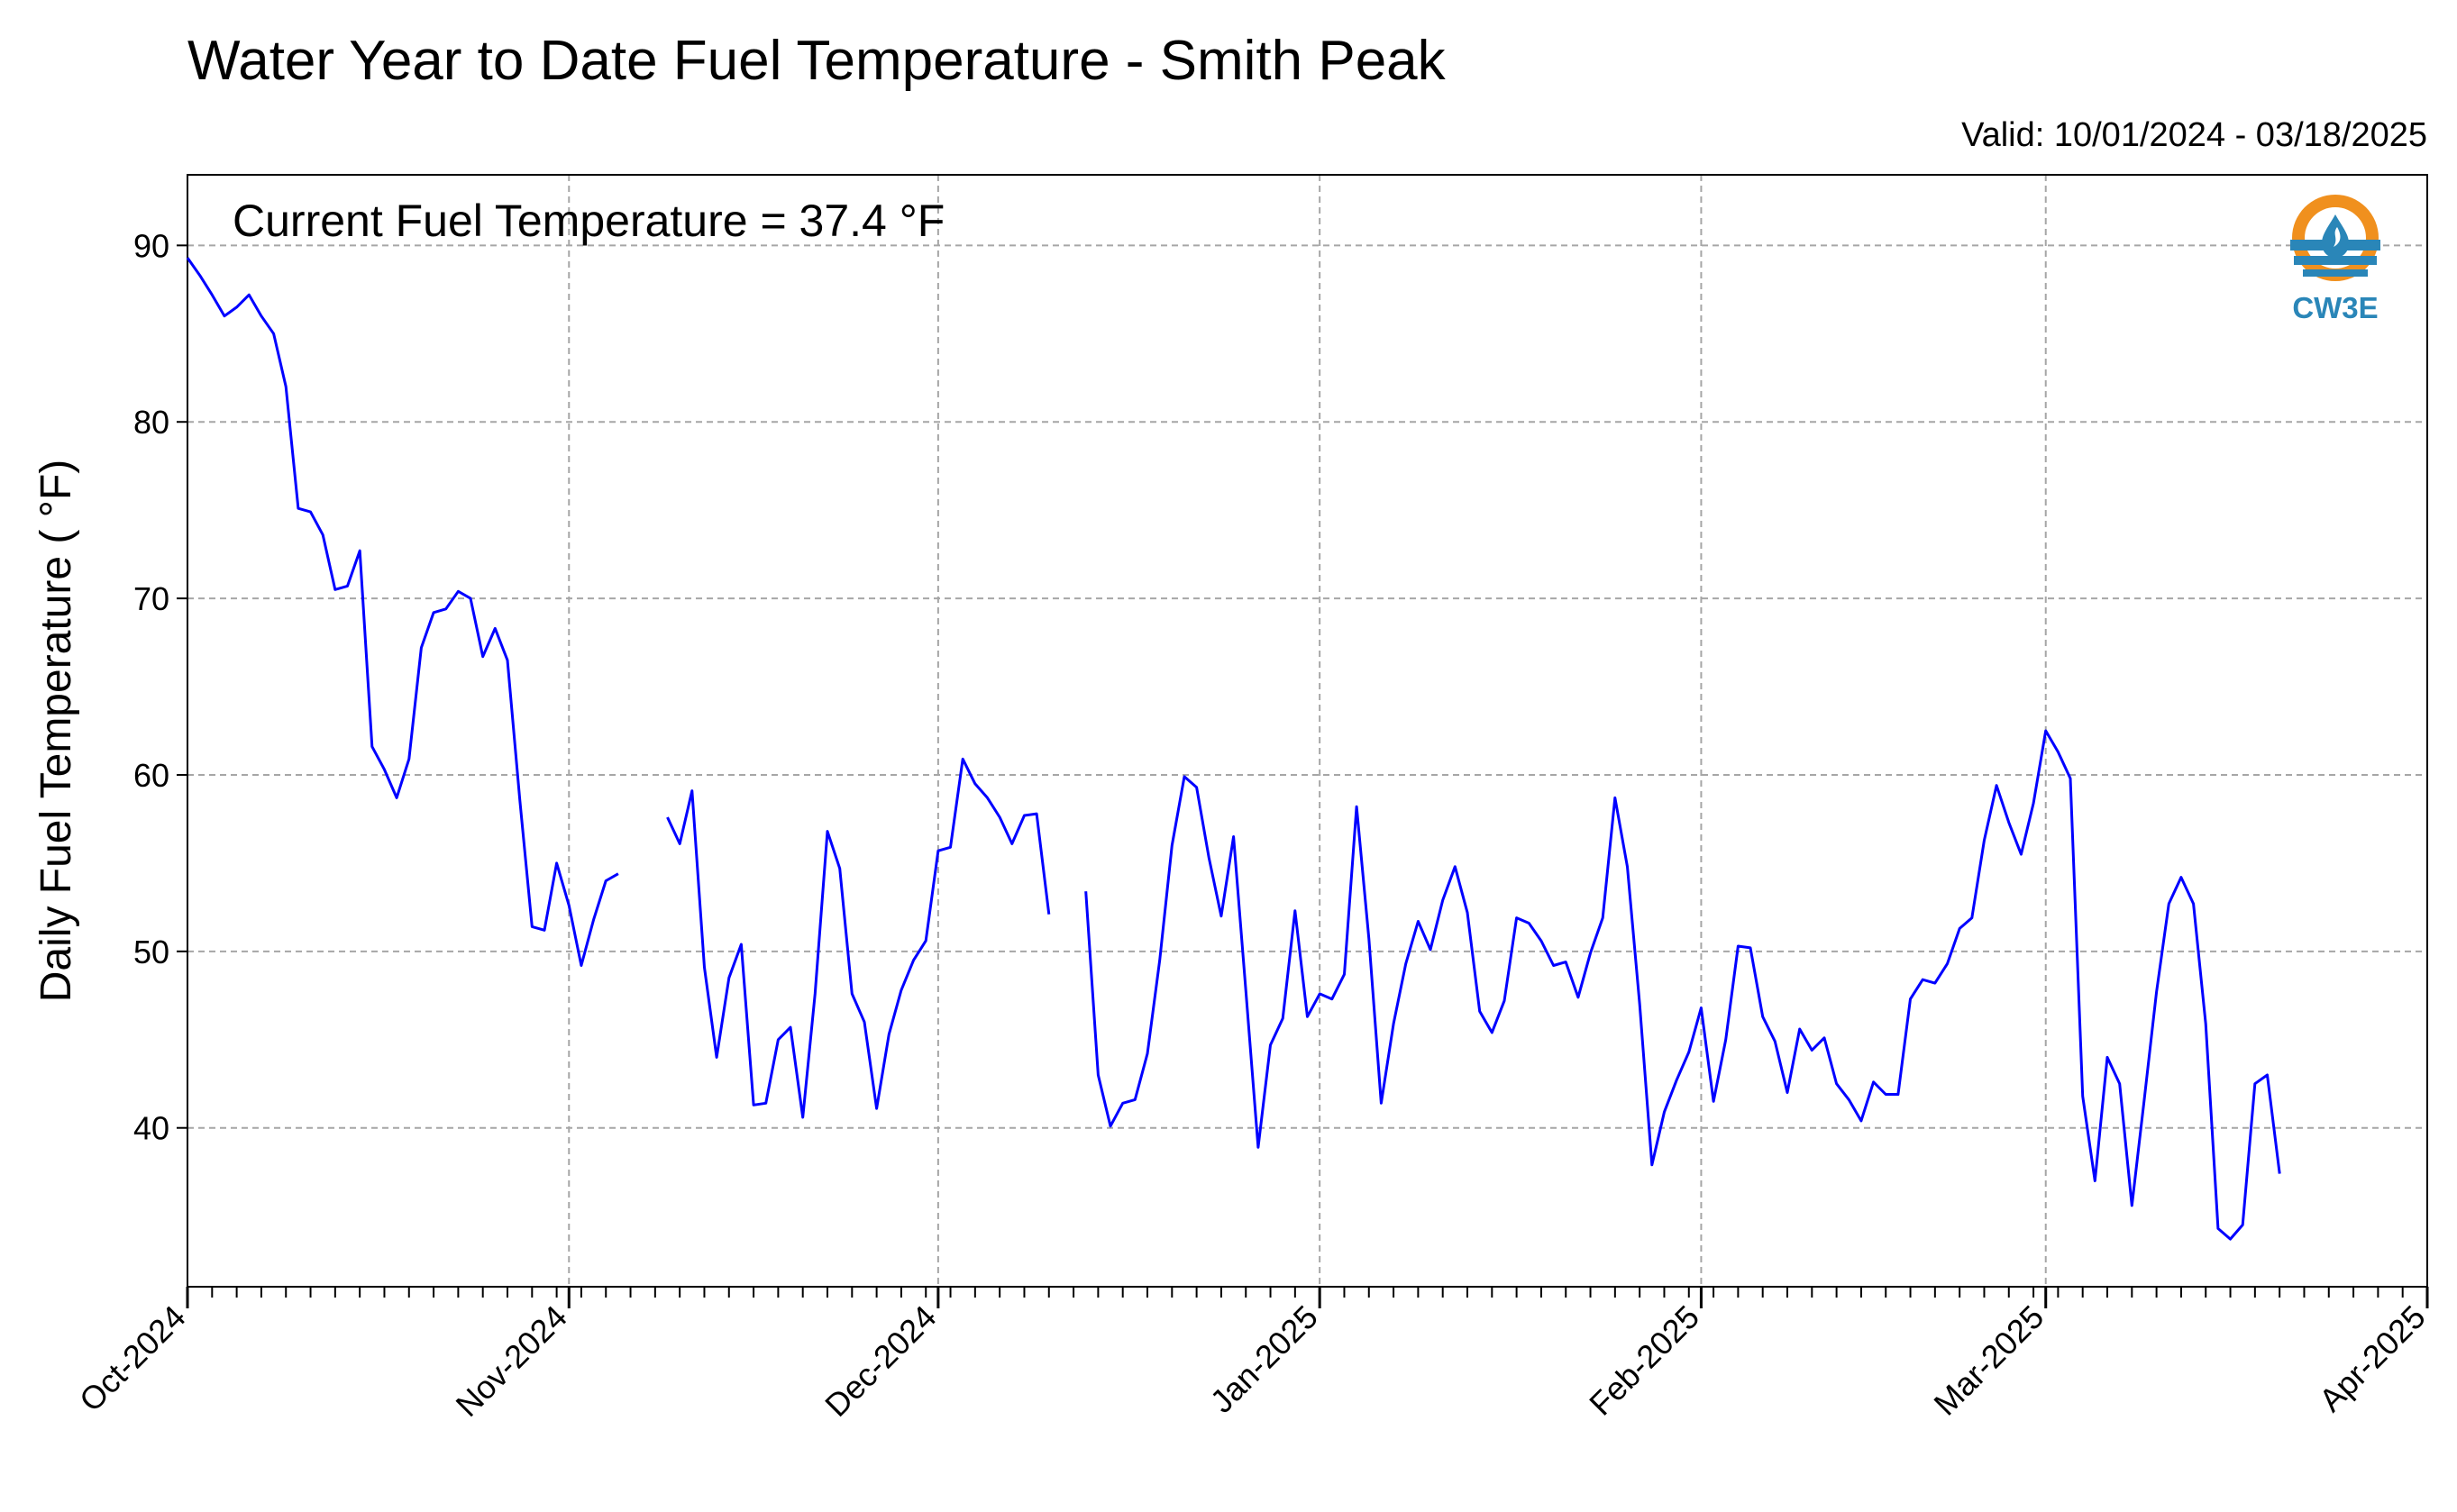  What do you see at coordinates (151, 1128) in the screenshot?
I see `y-tick-label: 40` at bounding box center [151, 1128].